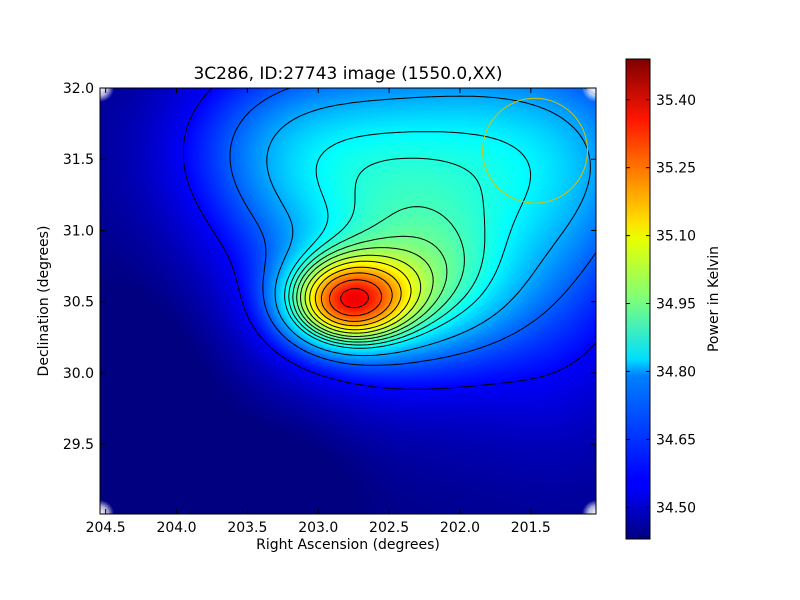 This screenshot has height=600, width=800. Describe the element at coordinates (78, 445) in the screenshot. I see `y-tick-label: 29.5` at that location.